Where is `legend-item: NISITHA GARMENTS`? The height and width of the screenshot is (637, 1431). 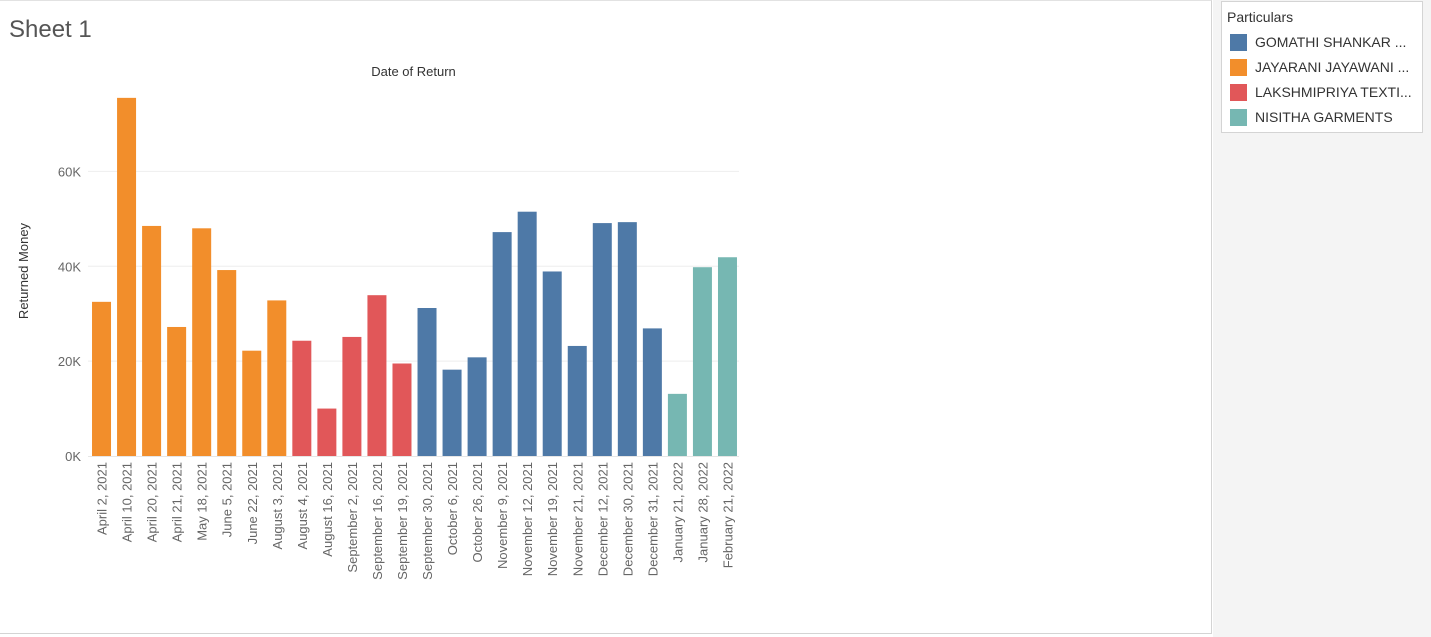
legend-item: NISITHA GARMENTS is located at coordinates (1325, 117).